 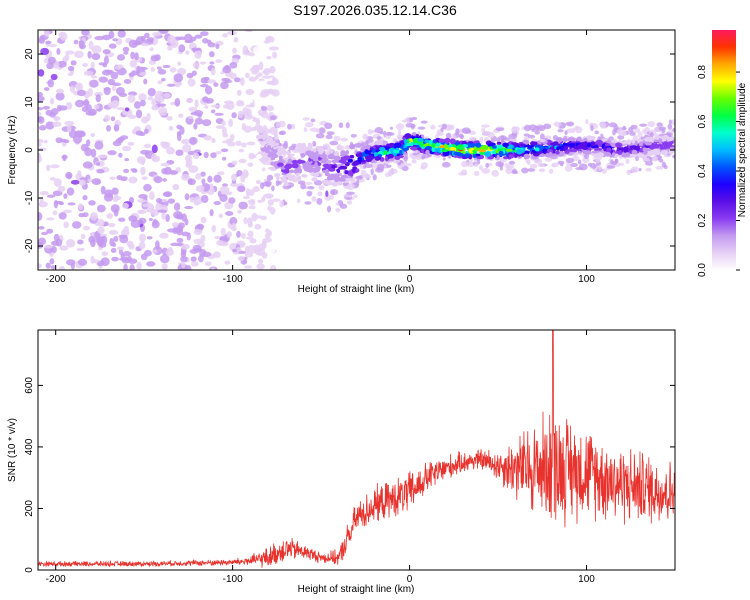 What do you see at coordinates (702, 220) in the screenshot?
I see `colorbar-tick-label: 0.2` at bounding box center [702, 220].